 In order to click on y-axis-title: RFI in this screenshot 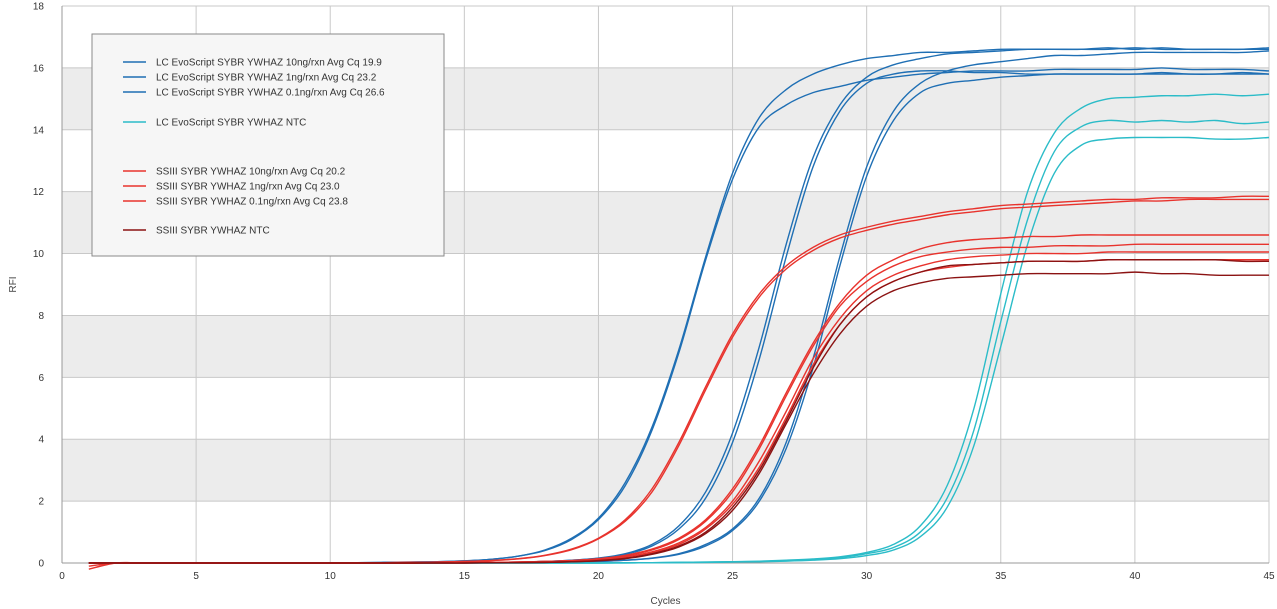, I will do `click(13, 284)`.